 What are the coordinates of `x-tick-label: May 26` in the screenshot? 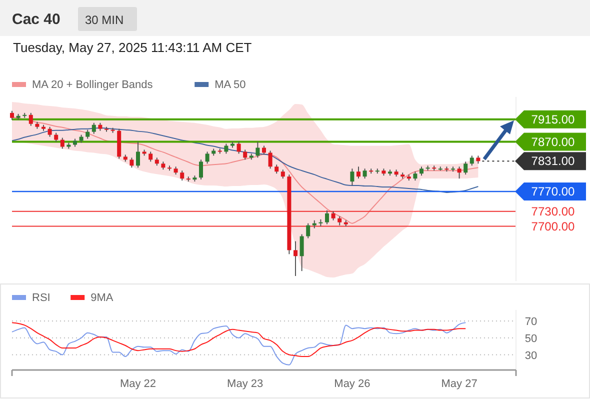 It's located at (352, 384).